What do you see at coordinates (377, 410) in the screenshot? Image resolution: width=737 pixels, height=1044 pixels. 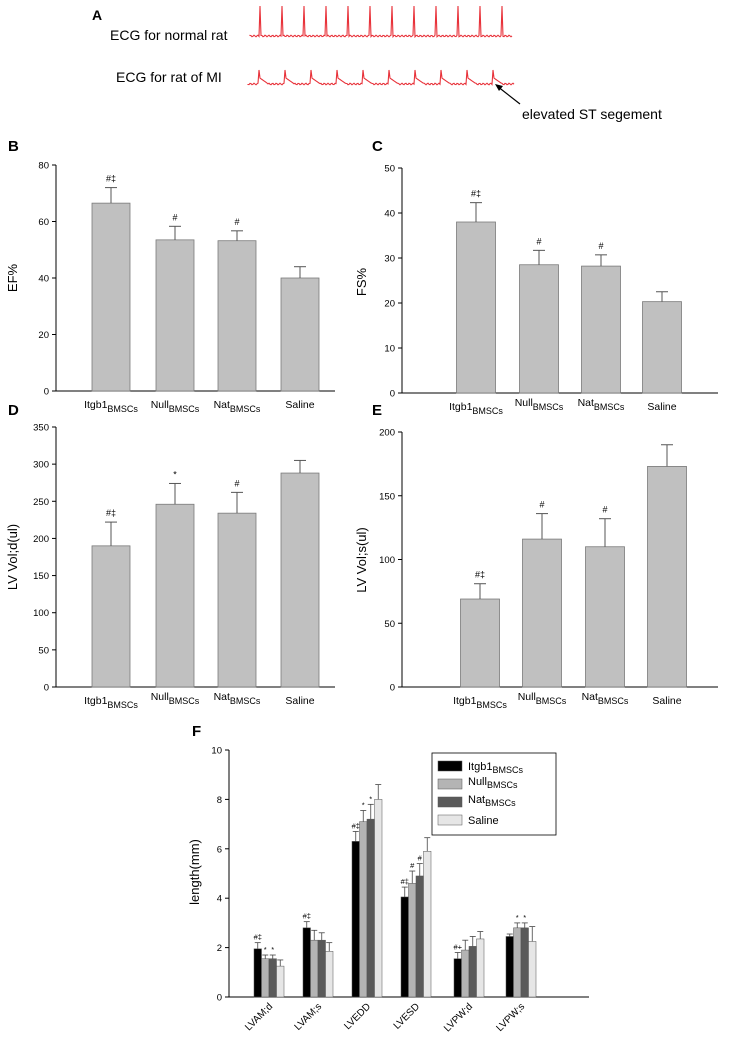 I see `panel-letter: E` at bounding box center [377, 410].